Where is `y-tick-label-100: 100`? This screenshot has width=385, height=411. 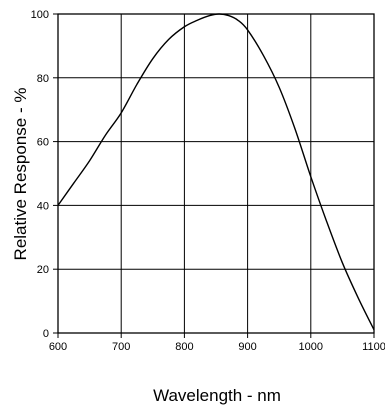 y-tick-label-100: 100 is located at coordinates (40, 15).